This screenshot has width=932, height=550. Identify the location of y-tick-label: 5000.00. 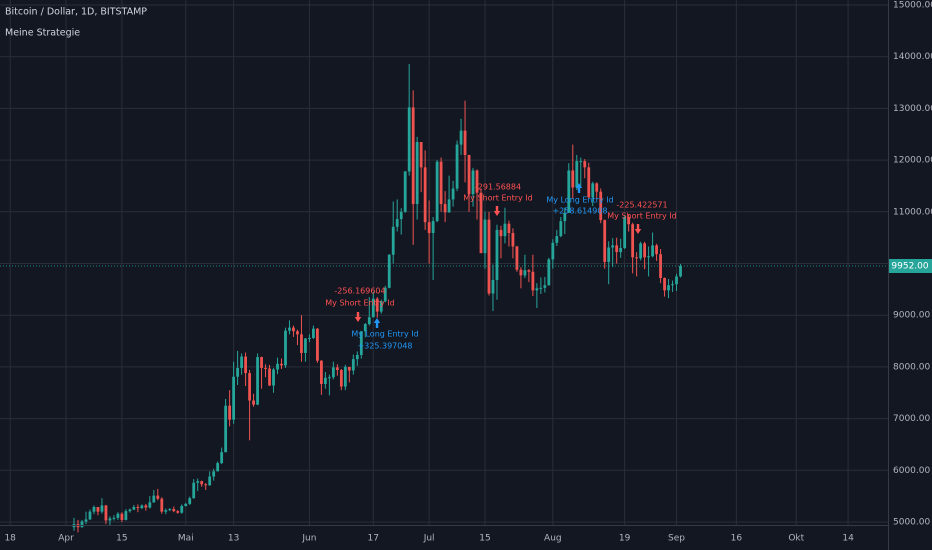
(911, 523).